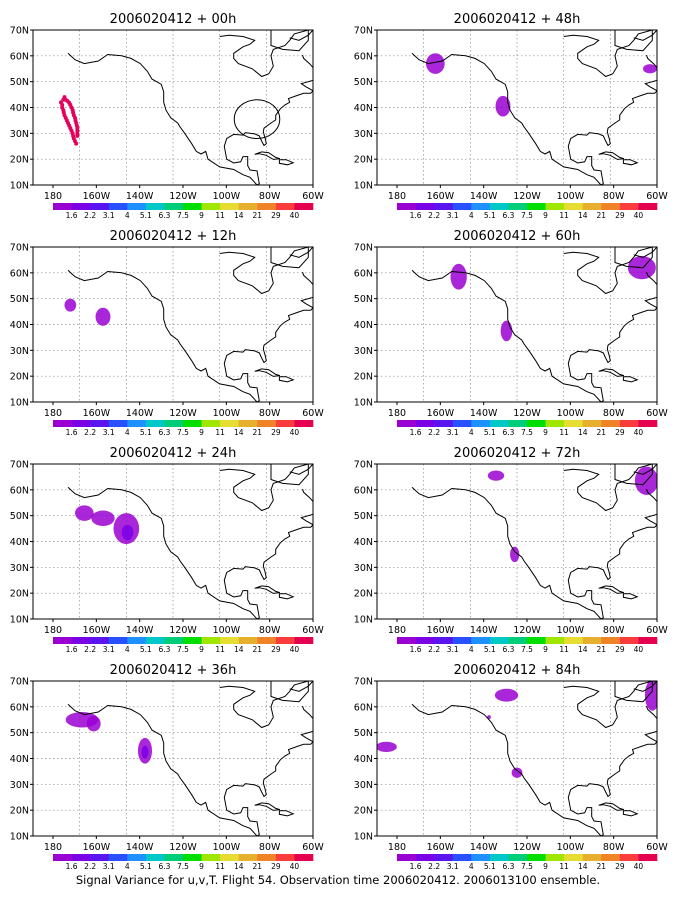  I want to click on panel-title: 2006020412 + 60h, so click(517, 236).